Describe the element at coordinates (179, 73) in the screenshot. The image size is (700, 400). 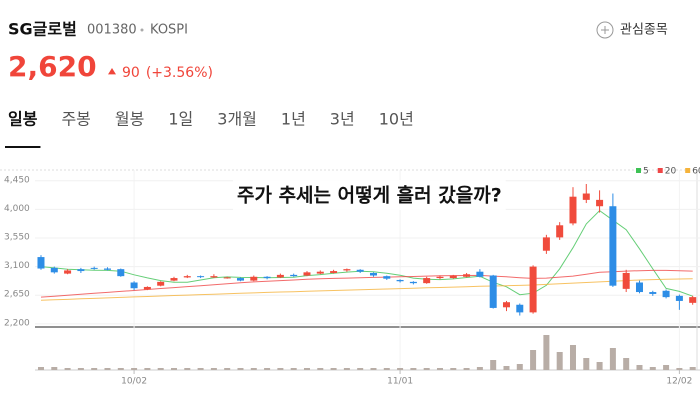
I see `change-pct: (+3.56%)` at that location.